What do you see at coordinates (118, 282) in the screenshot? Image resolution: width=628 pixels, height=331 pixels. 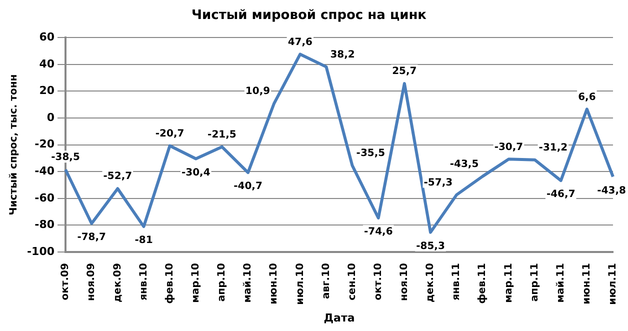 I see `x-tick-label: дек.09` at bounding box center [118, 282].